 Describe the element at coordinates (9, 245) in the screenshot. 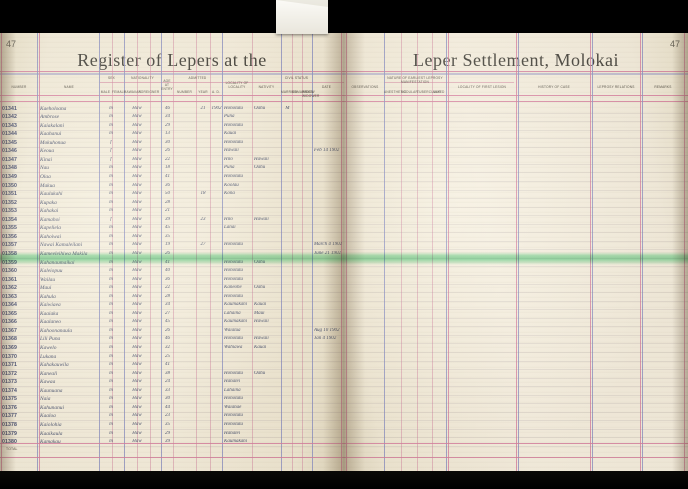

I see `cell-number: 01357` at that location.